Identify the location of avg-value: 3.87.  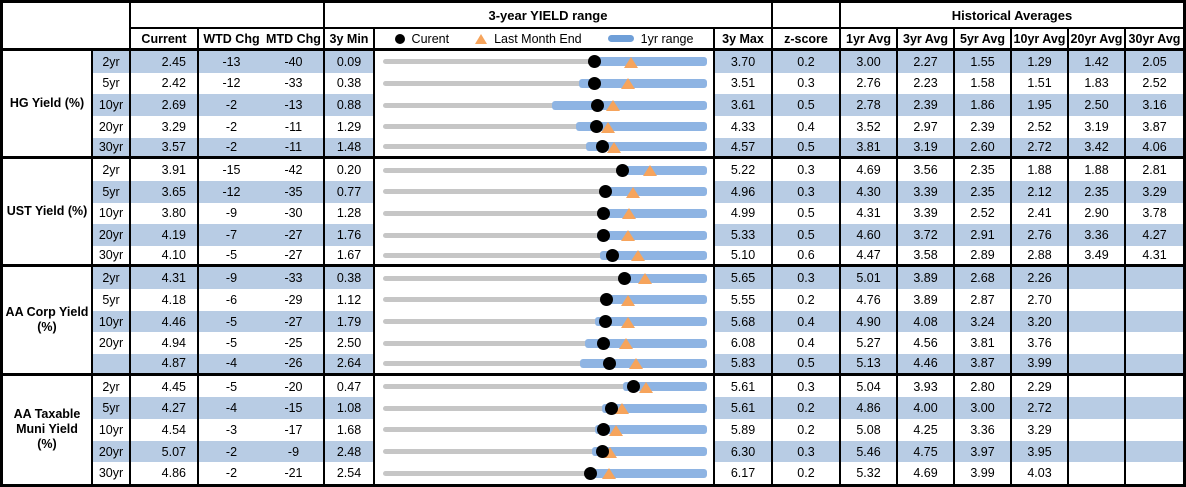
(1154, 126).